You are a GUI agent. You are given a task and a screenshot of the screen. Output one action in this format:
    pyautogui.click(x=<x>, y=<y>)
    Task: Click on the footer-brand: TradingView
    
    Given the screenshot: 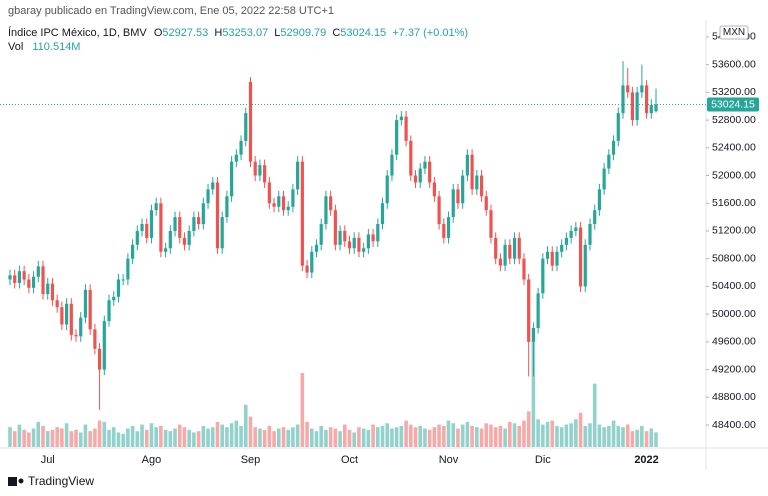 What is the action you would take?
    pyautogui.click(x=61, y=481)
    